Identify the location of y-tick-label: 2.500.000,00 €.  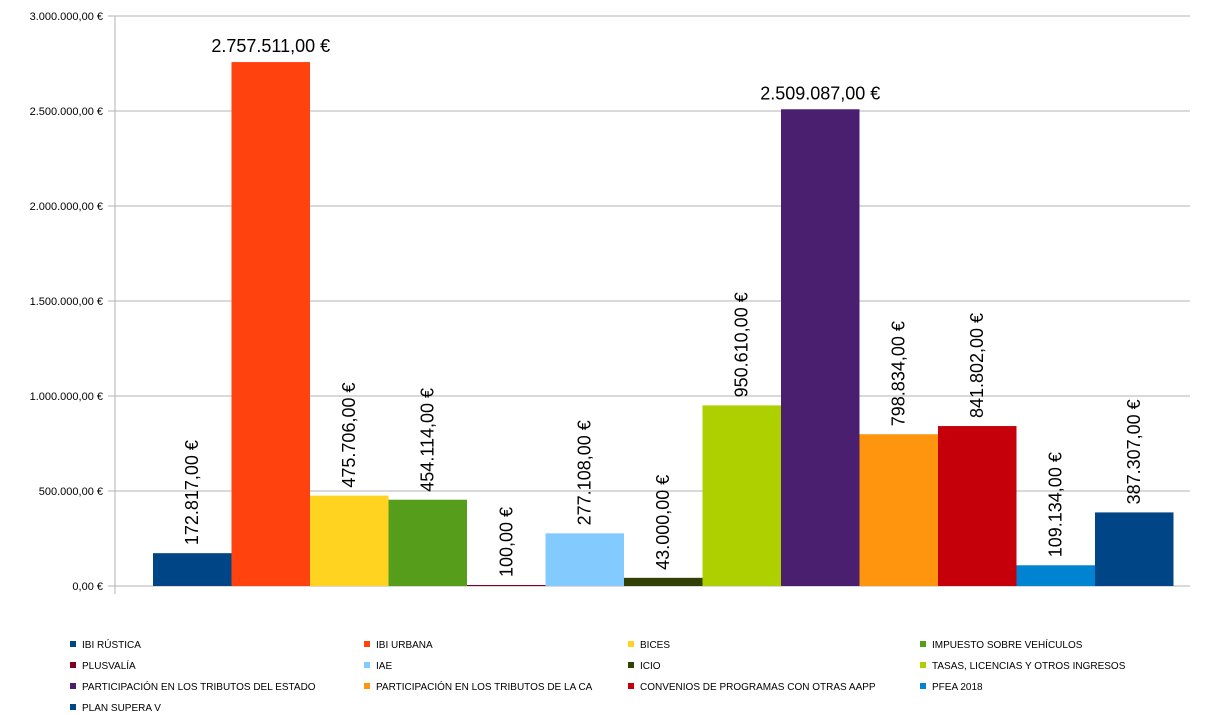
(66, 112).